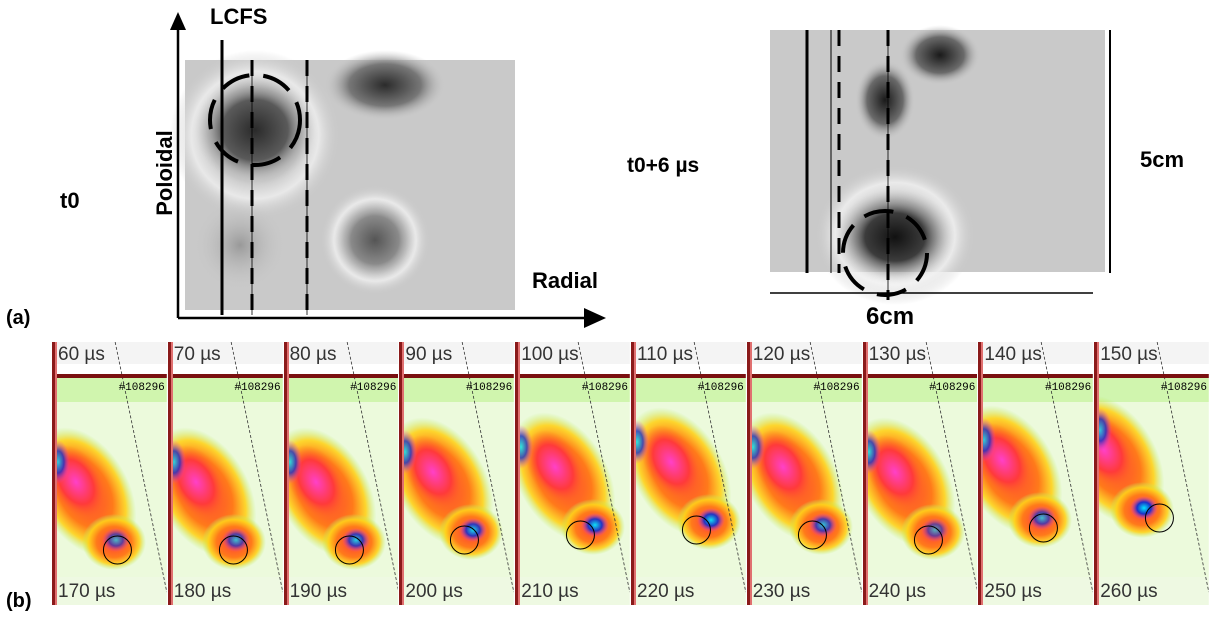 The height and width of the screenshot is (619, 1213). What do you see at coordinates (1162, 159) in the screenshot?
I see `height-scale-label: 5cm` at bounding box center [1162, 159].